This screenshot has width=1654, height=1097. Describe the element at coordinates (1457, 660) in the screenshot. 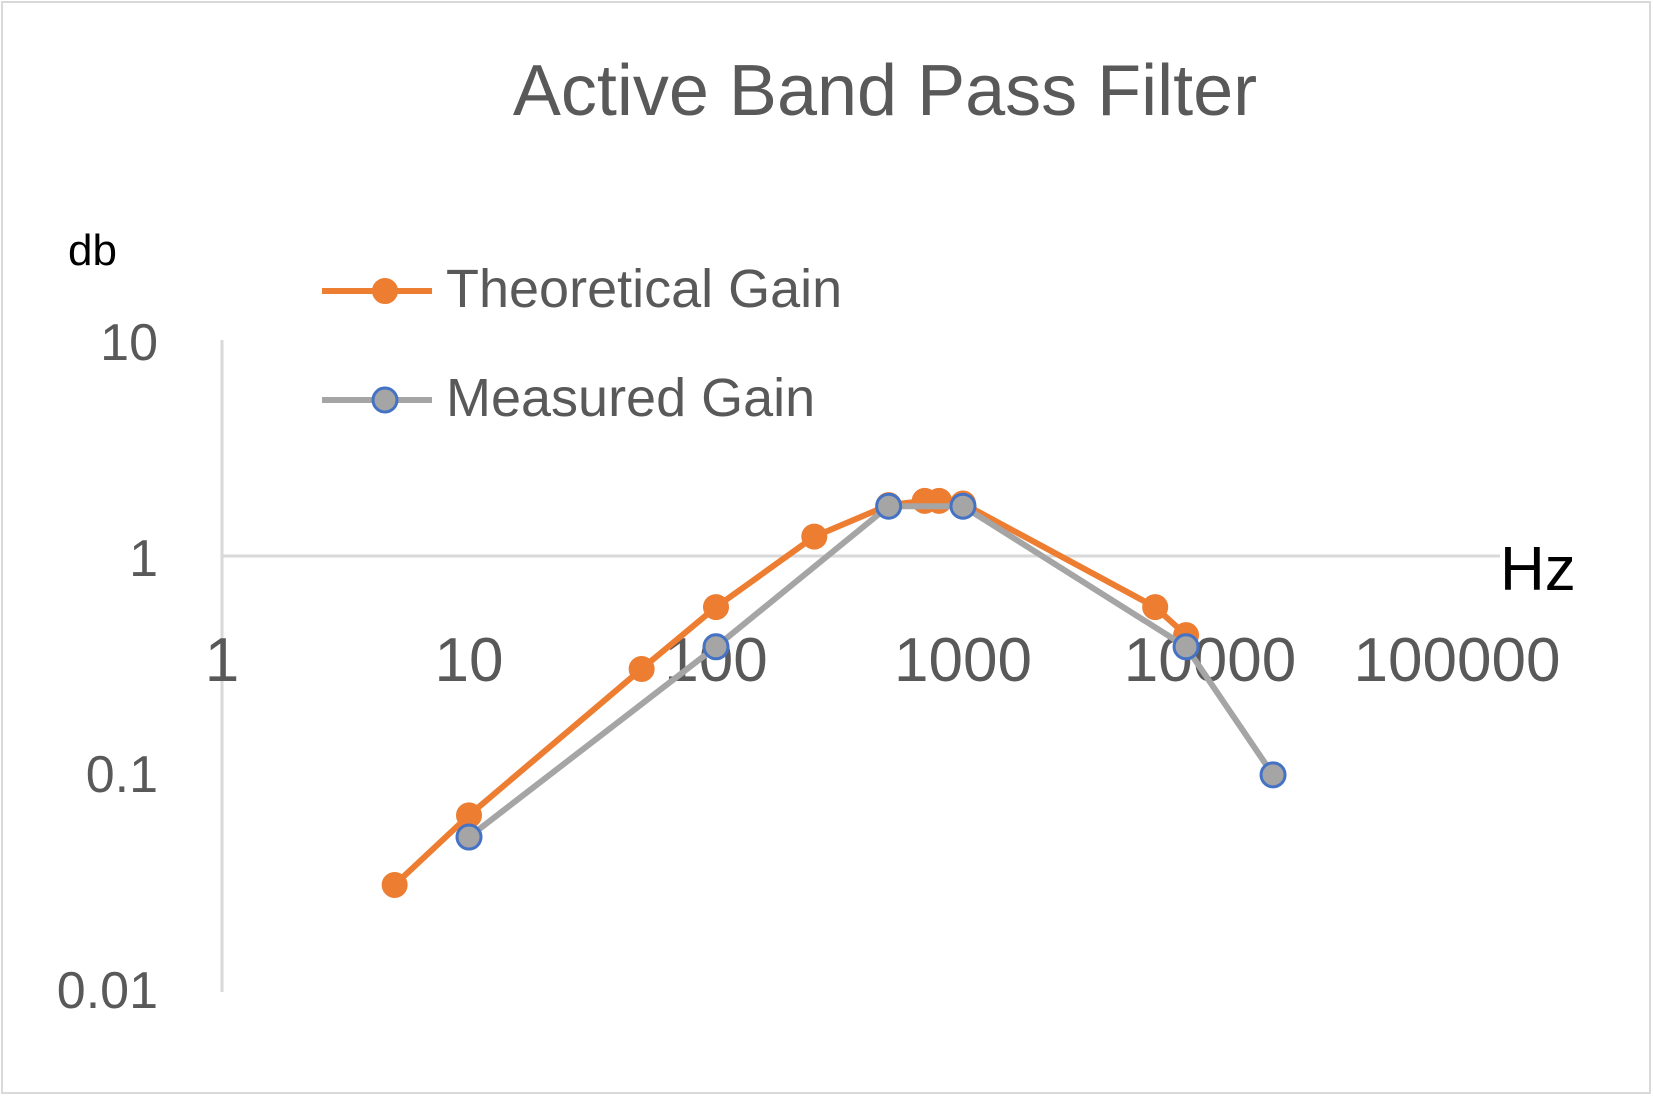

I see `x-tick-label: 100000` at that location.